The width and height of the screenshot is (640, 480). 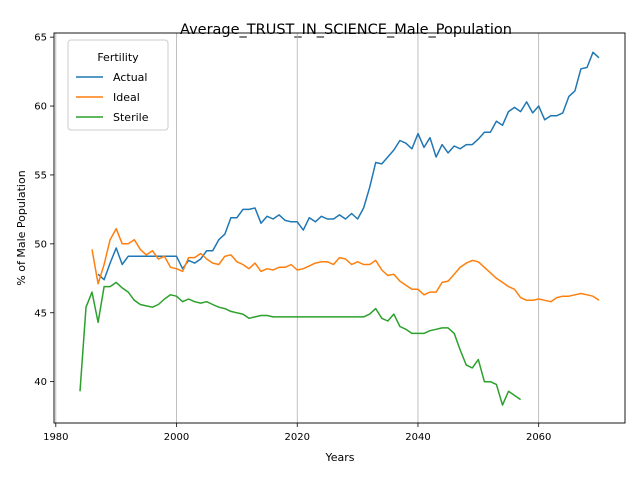 I want to click on chart-title: Average_TRUST_IN_SCIENCE_Male_Population, so click(x=346, y=30).